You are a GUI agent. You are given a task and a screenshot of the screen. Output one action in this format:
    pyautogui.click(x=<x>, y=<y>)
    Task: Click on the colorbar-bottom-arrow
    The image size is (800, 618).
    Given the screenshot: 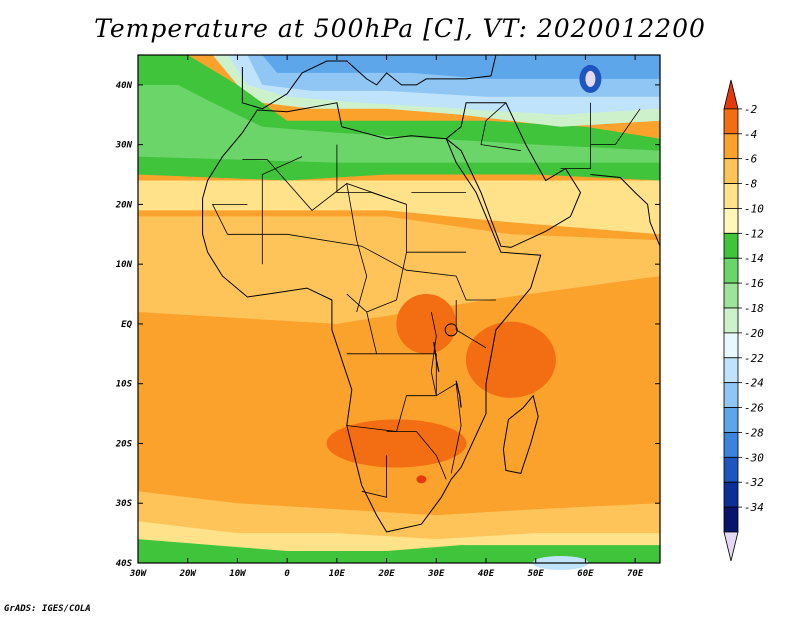 What is the action you would take?
    pyautogui.click(x=731, y=546)
    